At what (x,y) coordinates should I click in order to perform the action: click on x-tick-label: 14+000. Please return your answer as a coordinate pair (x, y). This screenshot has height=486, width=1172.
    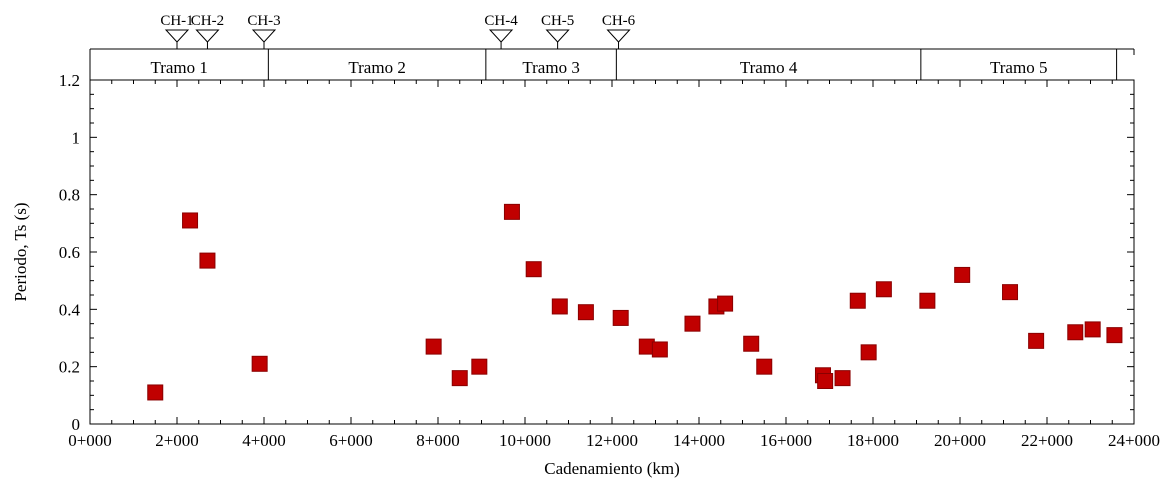
    Looking at the image, I should click on (699, 440).